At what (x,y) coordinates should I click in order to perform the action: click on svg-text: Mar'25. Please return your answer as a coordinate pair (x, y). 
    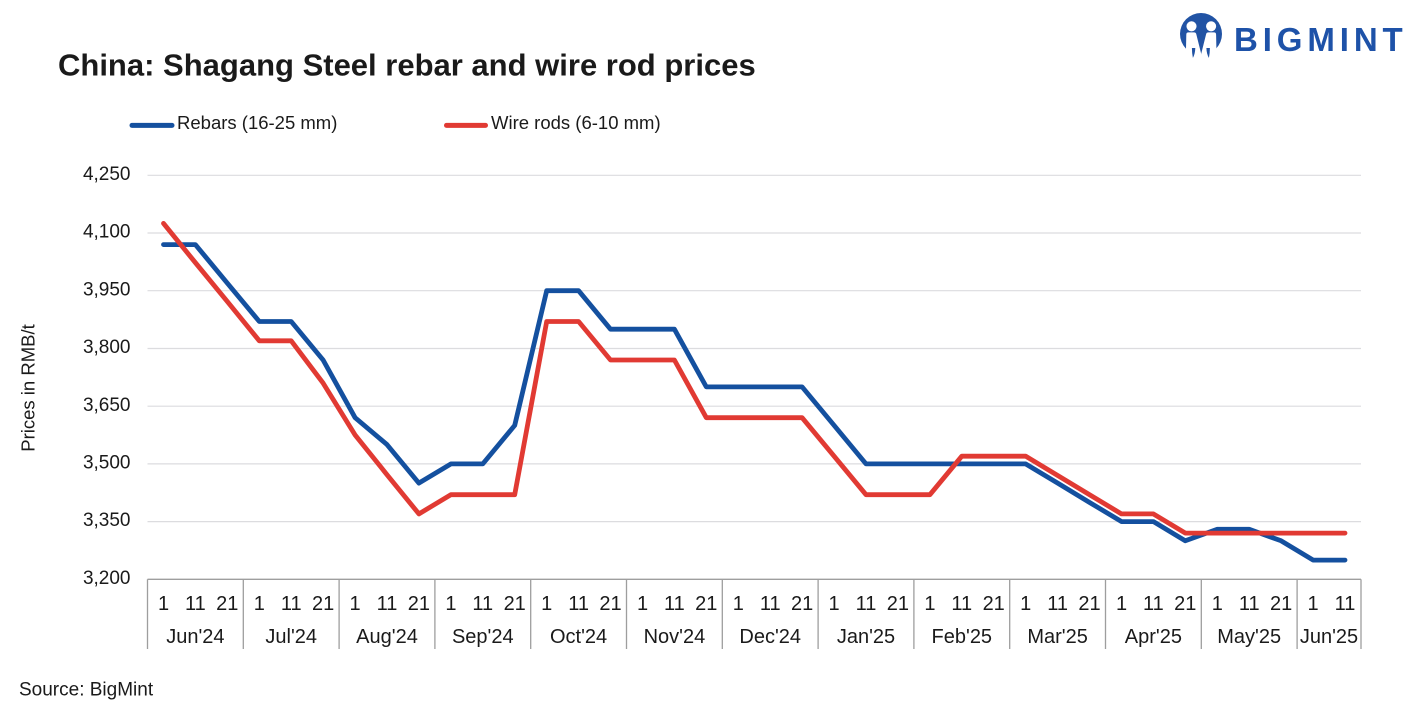
    Looking at the image, I should click on (1057, 637).